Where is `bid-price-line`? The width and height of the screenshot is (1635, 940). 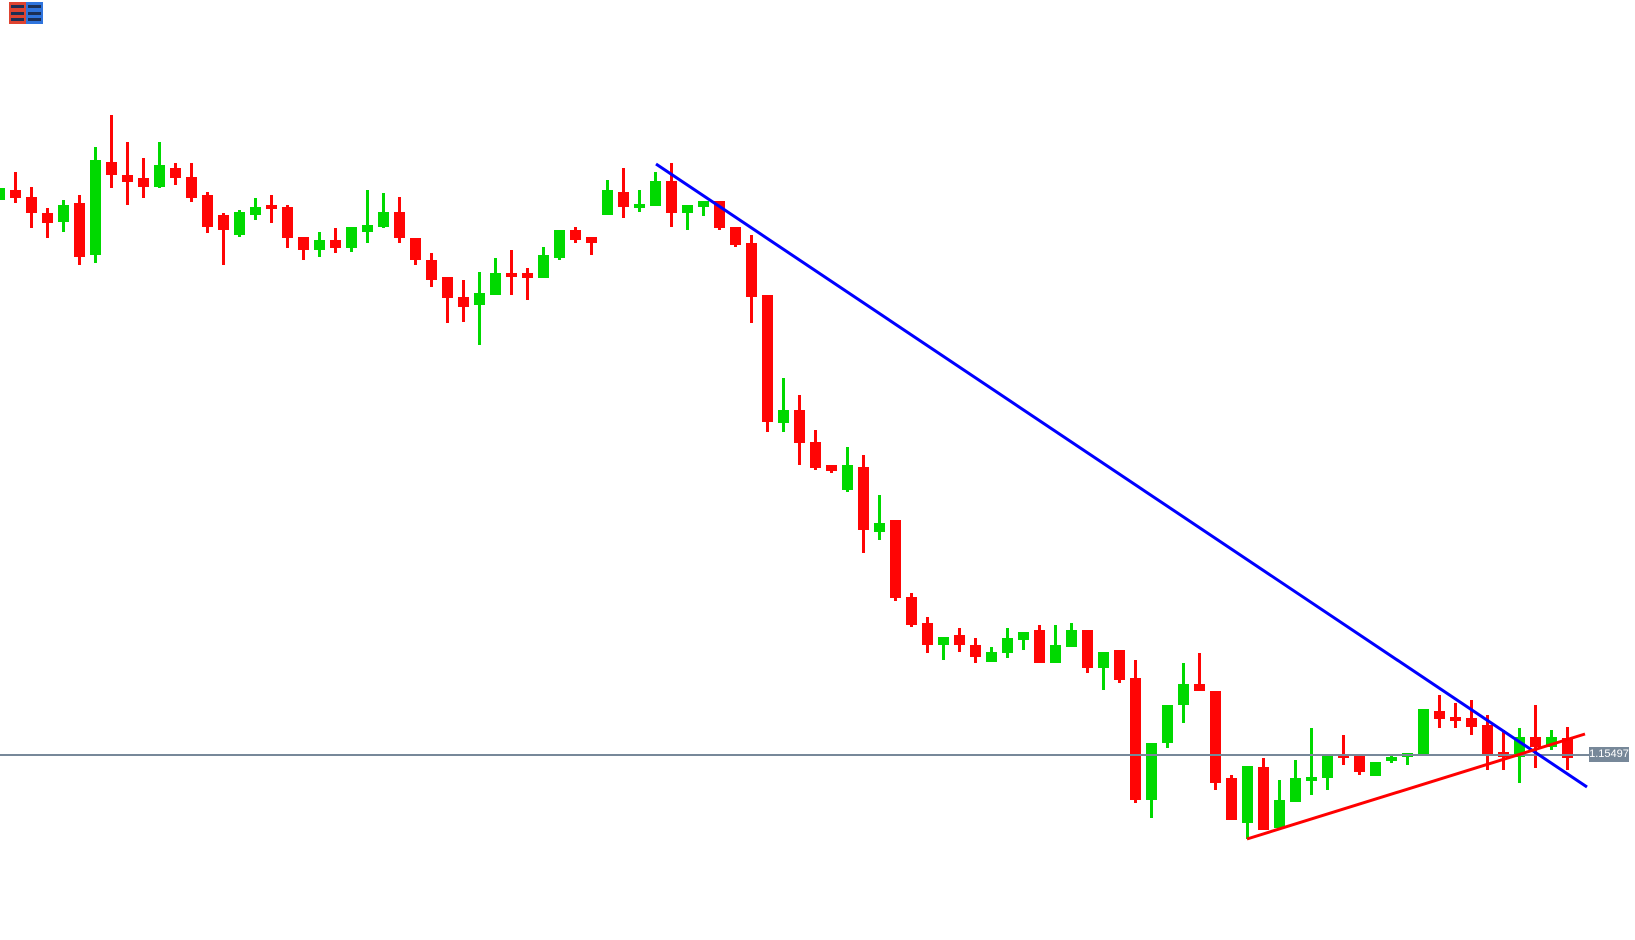 bid-price-line is located at coordinates (795, 755).